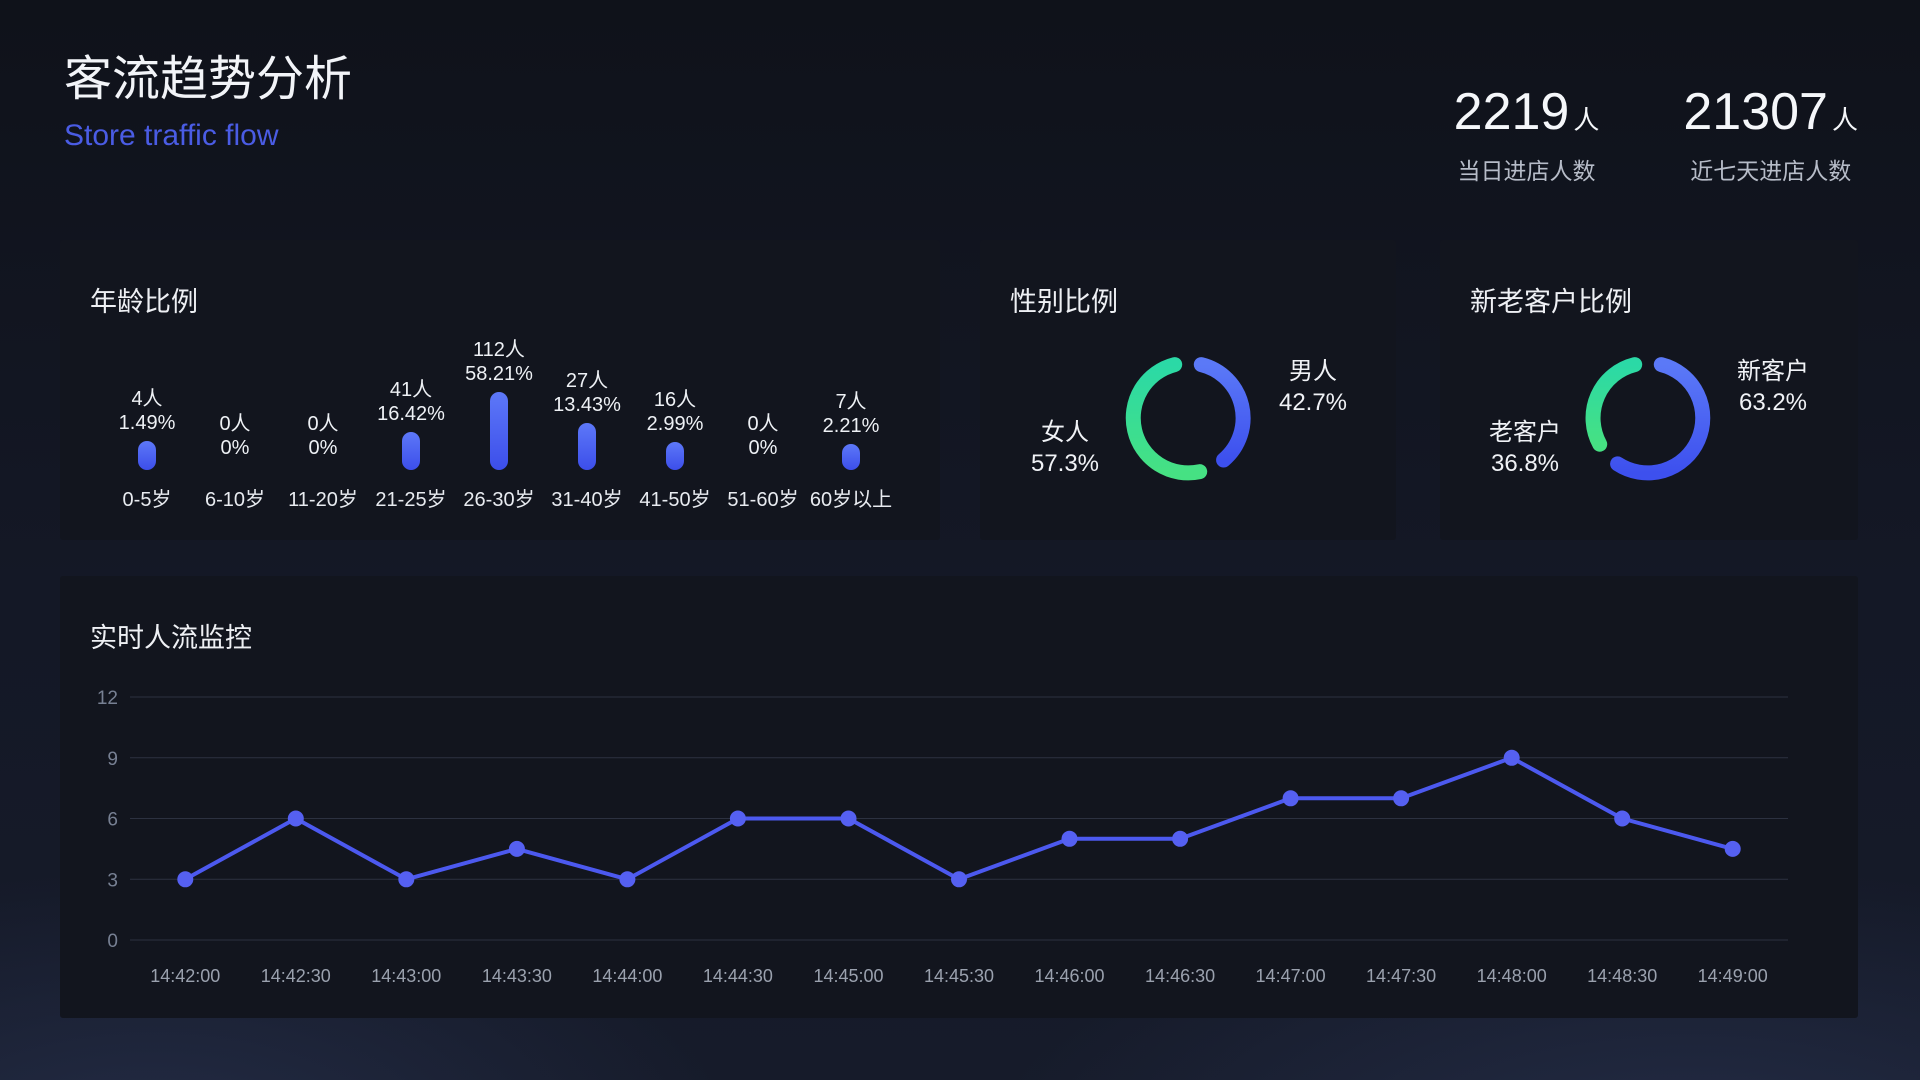 The image size is (1920, 1080). I want to click on y-axis-tick-0: 0, so click(112, 941).